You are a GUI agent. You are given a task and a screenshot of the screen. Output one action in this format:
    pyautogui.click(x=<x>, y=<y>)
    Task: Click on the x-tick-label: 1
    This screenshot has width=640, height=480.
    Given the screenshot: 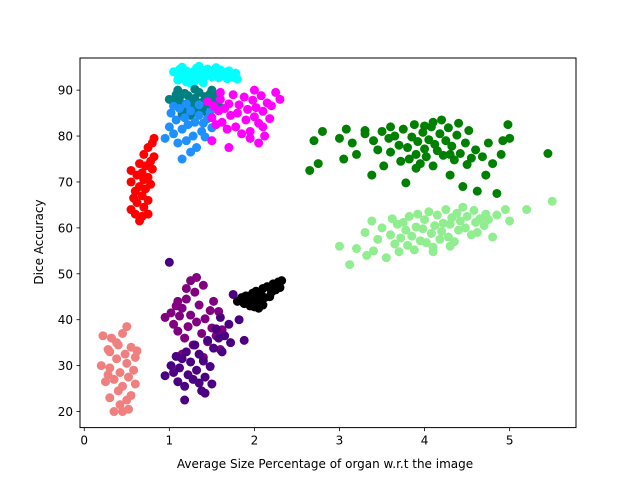 What is the action you would take?
    pyautogui.click(x=170, y=441)
    